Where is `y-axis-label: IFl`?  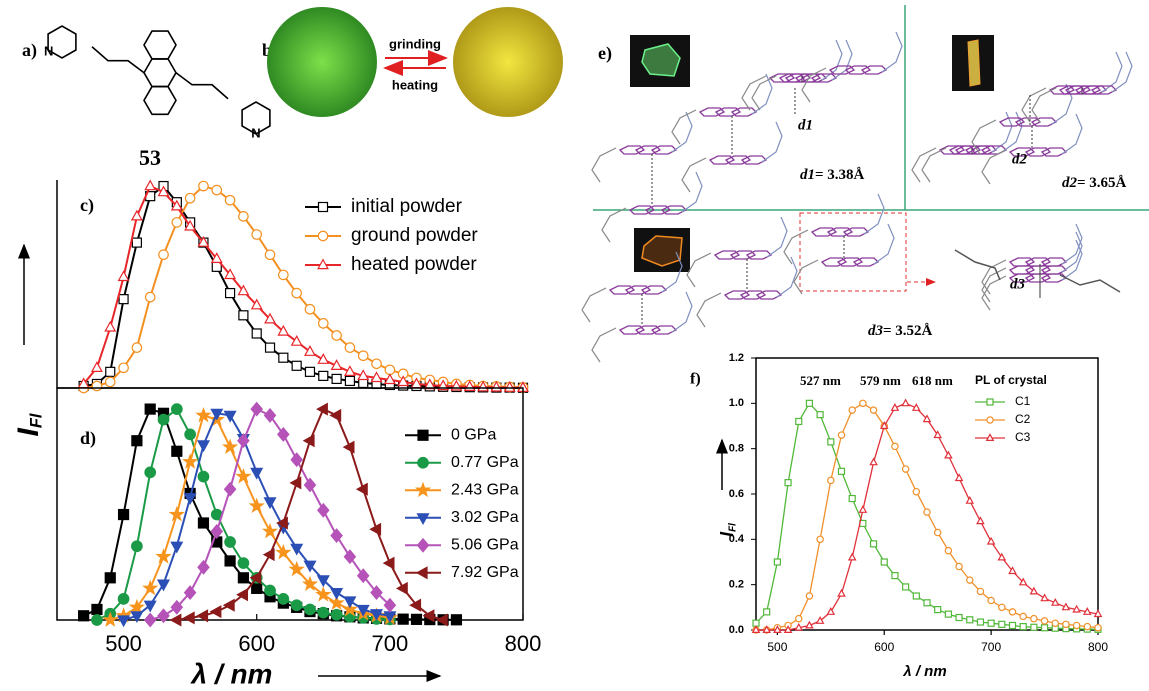 y-axis-label: IFl is located at coordinates (727, 530).